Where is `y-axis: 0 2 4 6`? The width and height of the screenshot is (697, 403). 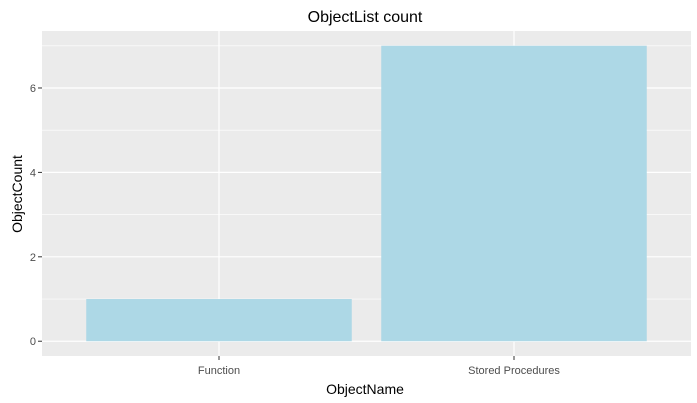
y-axis: 0 2 4 6 is located at coordinates (36, 215).